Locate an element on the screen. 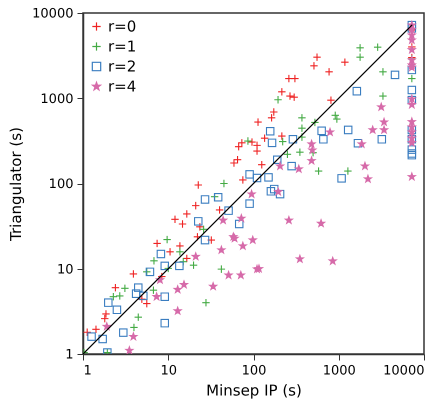  y-tick-label: 100 is located at coordinates (61, 184).